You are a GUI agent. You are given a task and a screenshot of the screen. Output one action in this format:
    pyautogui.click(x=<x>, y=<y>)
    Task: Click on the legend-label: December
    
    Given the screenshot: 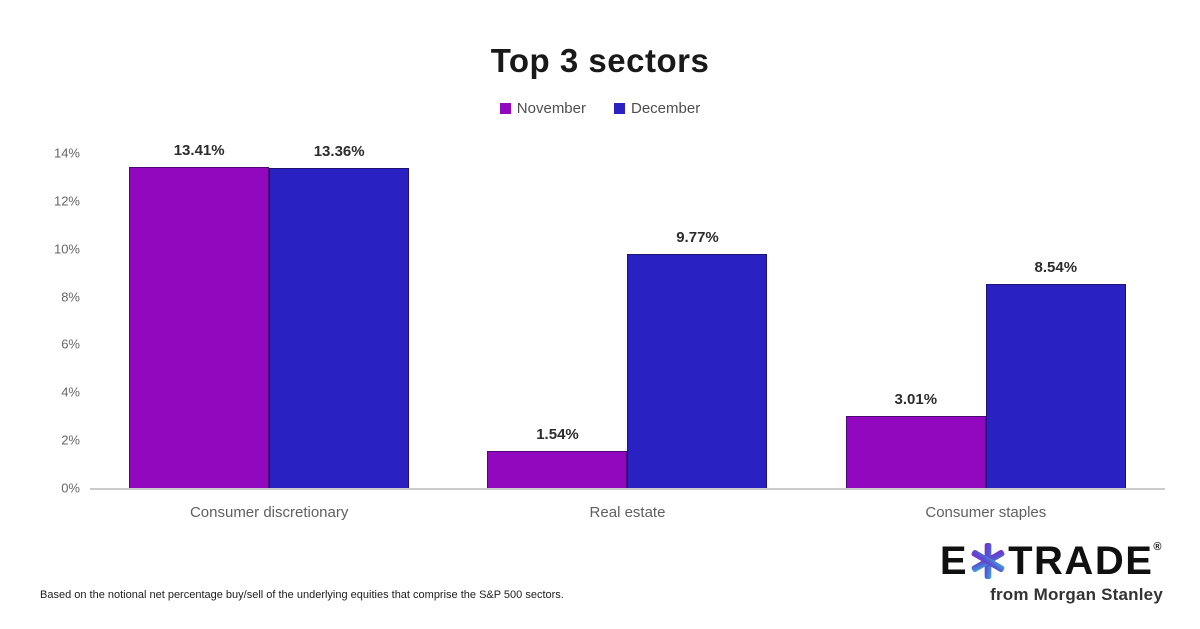 What is the action you would take?
    pyautogui.click(x=666, y=108)
    